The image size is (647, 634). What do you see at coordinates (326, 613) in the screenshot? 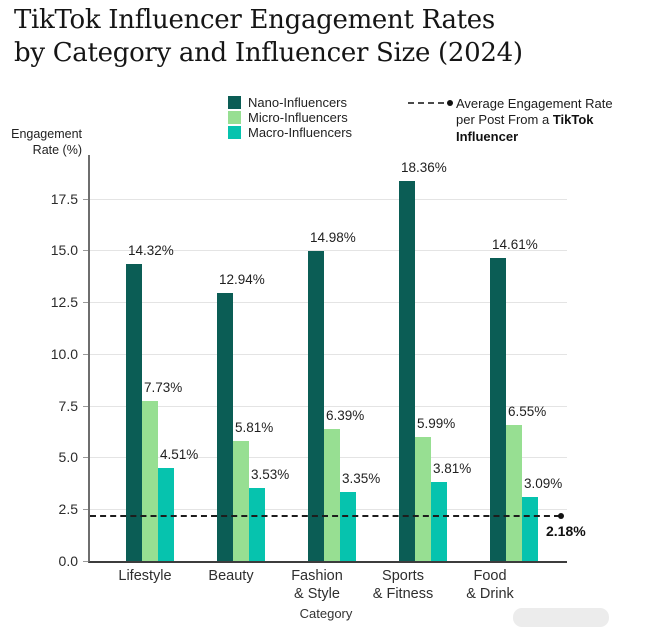
I see `x-axis-label: Category` at bounding box center [326, 613].